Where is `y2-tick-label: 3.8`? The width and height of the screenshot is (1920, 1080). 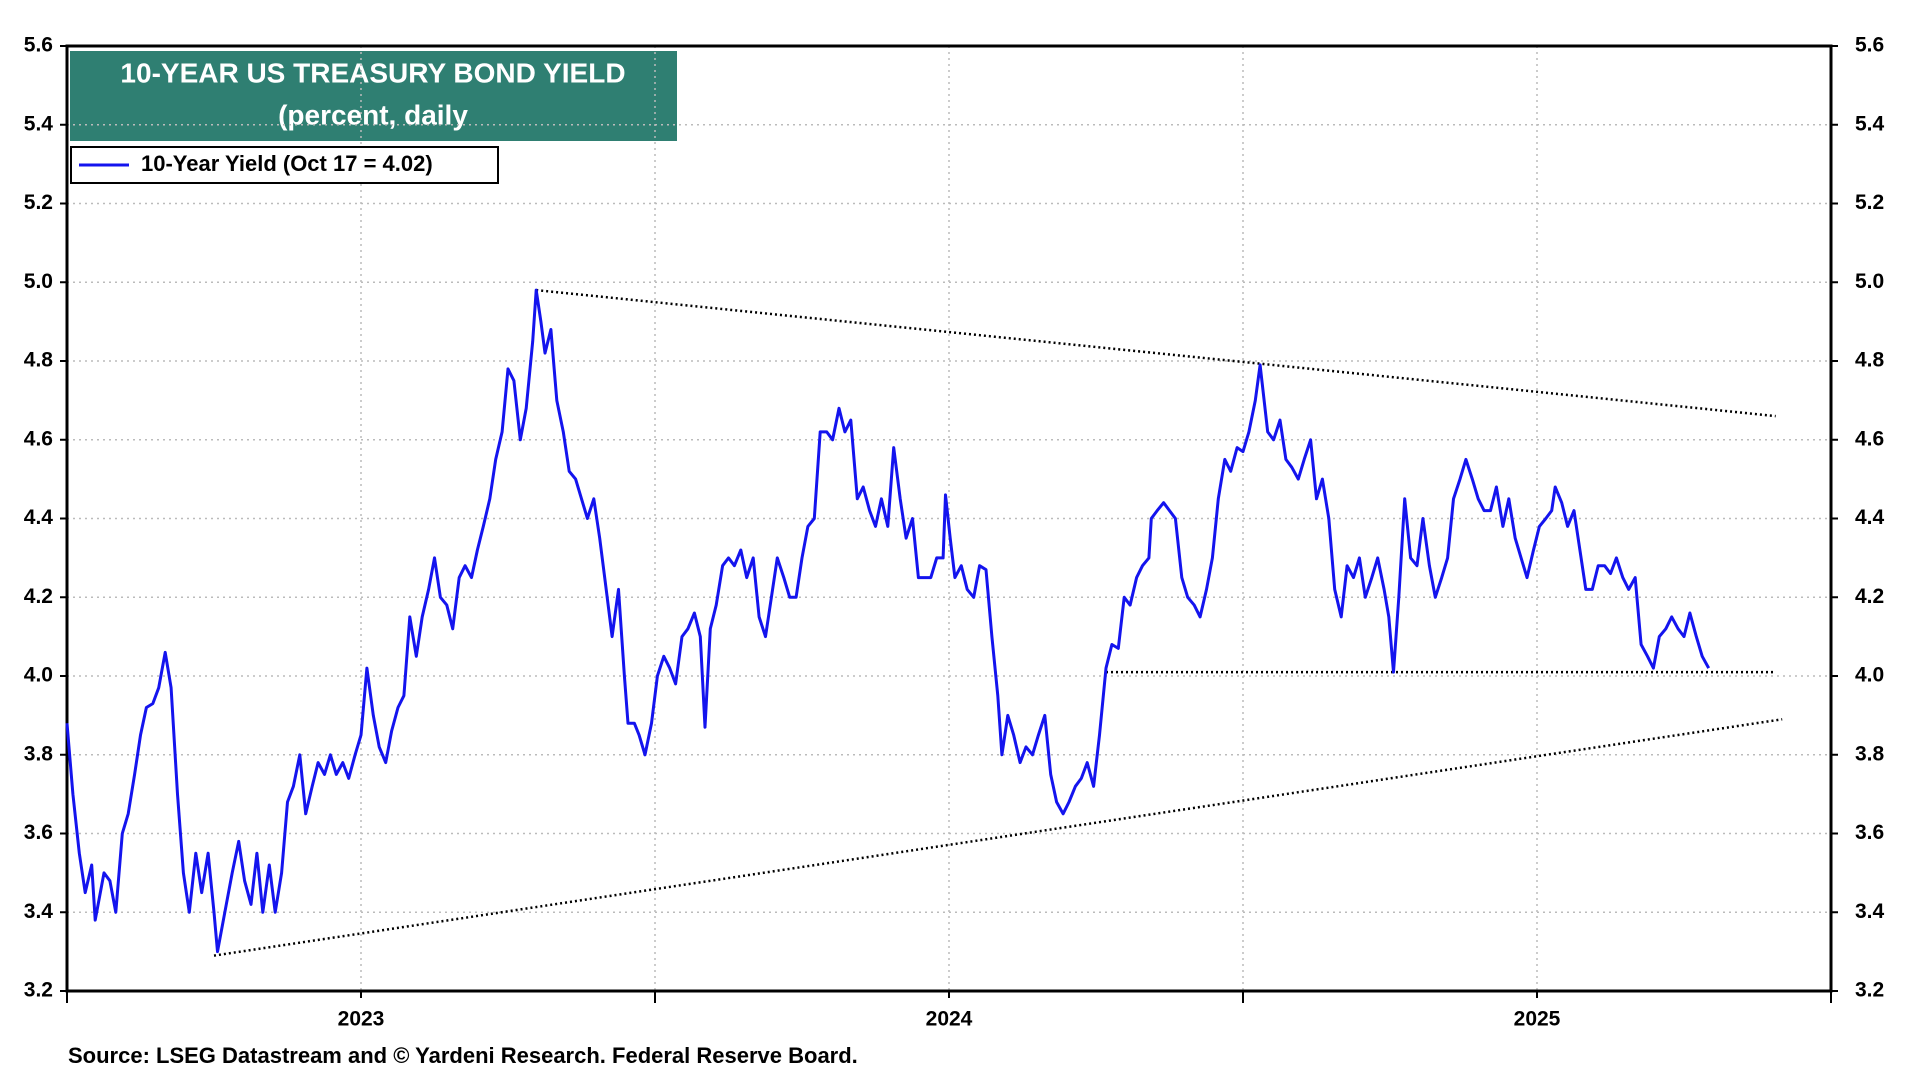
y2-tick-label: 3.8 is located at coordinates (1870, 753).